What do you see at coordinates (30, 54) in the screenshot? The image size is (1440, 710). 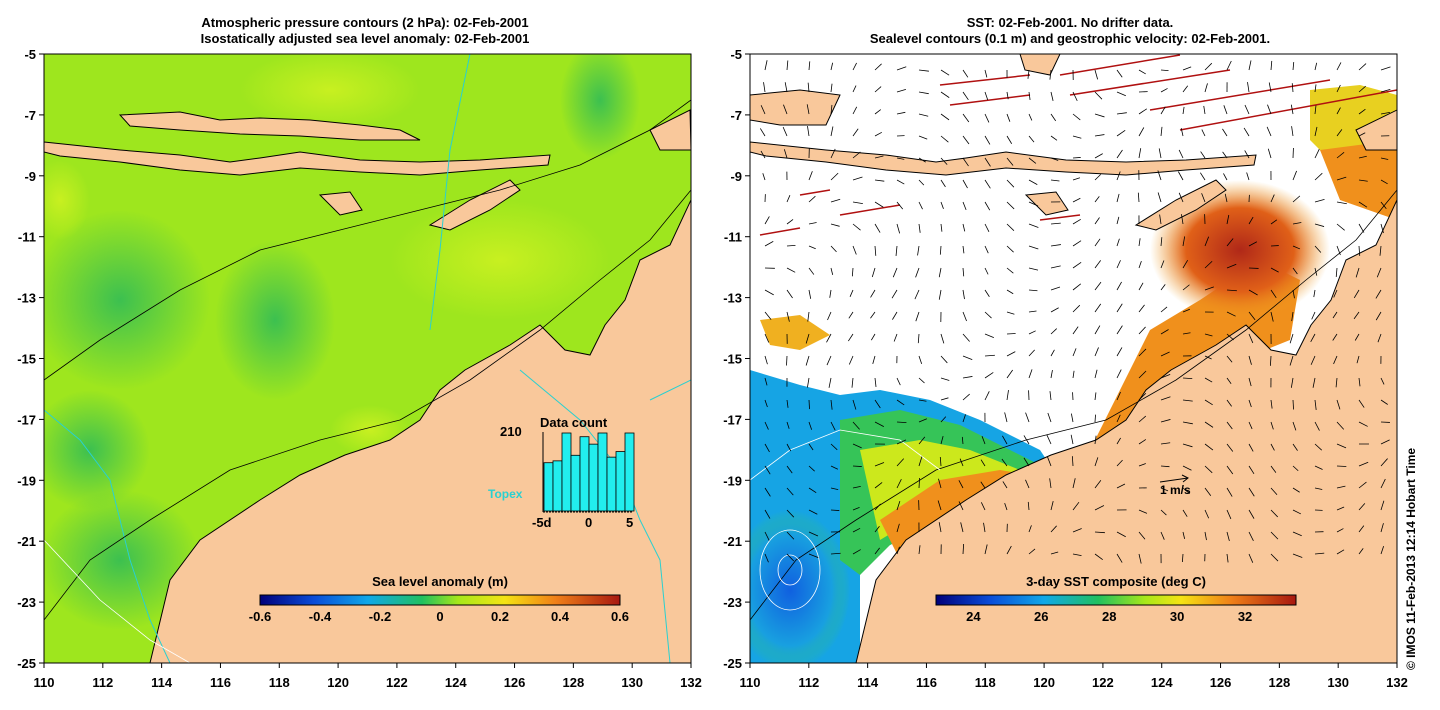 I see `left-y-tick-label: -5` at bounding box center [30, 54].